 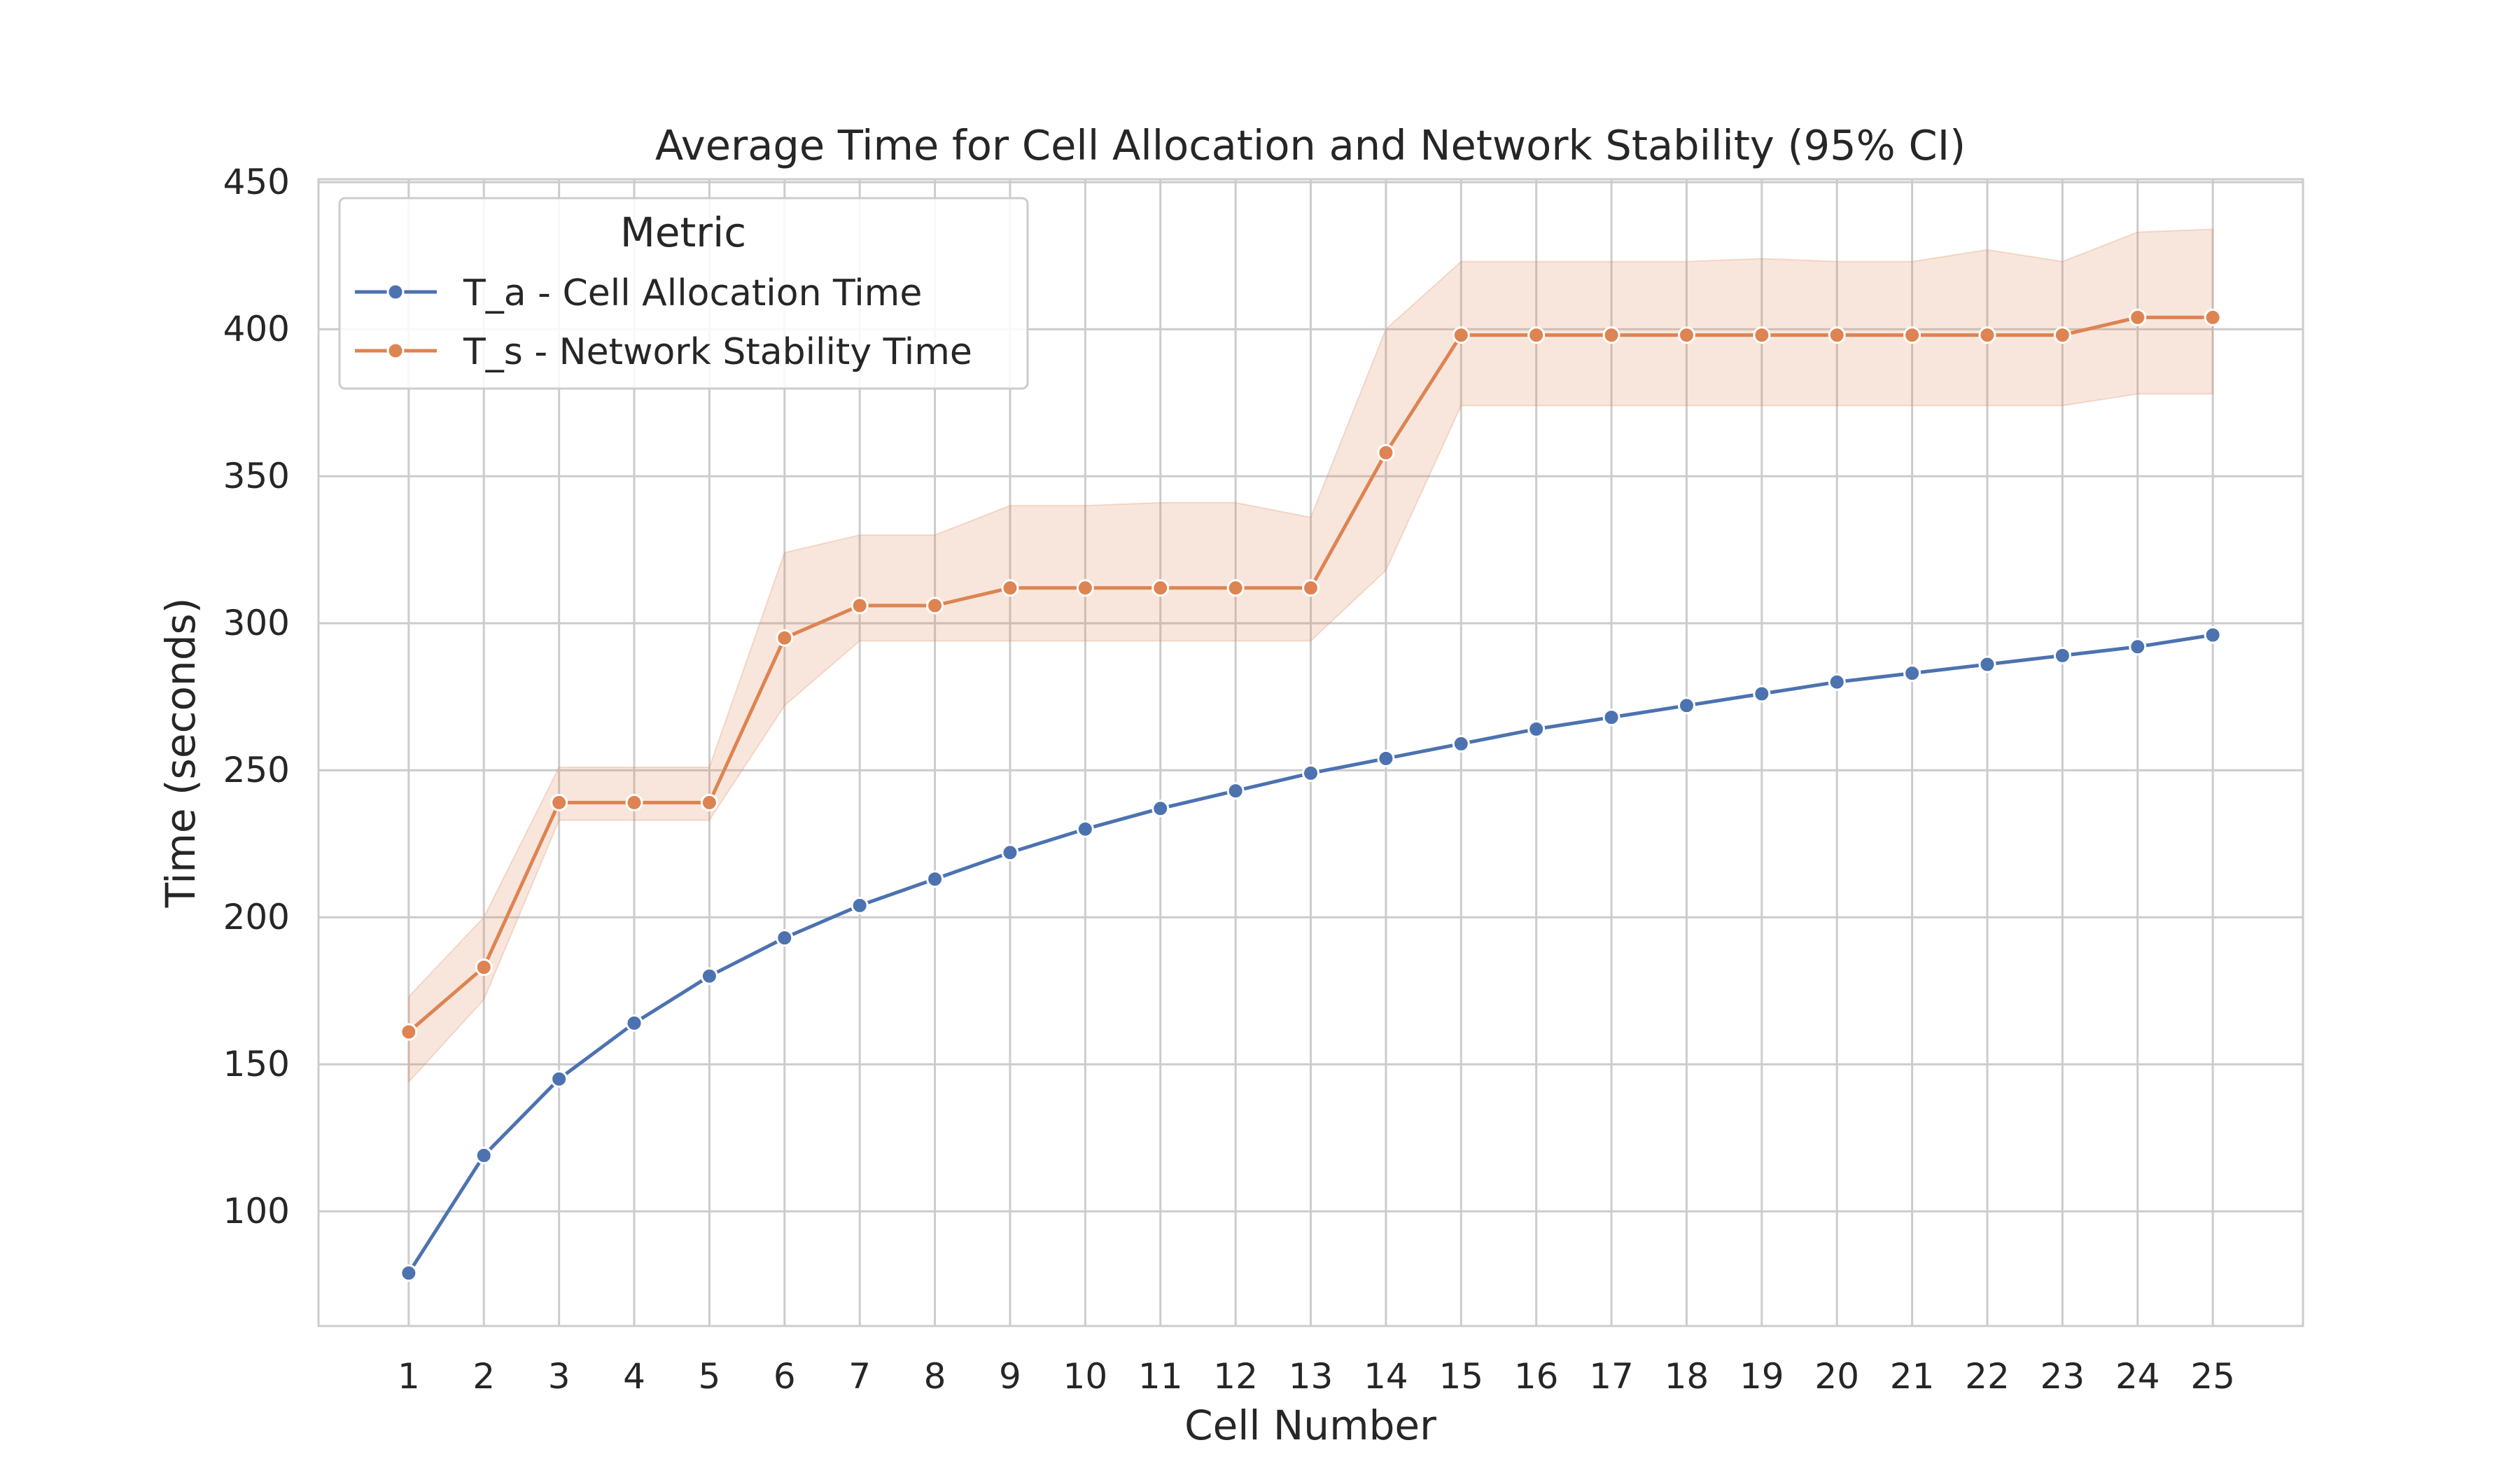 What do you see at coordinates (256, 770) in the screenshot?
I see `y-tick-label: 250` at bounding box center [256, 770].